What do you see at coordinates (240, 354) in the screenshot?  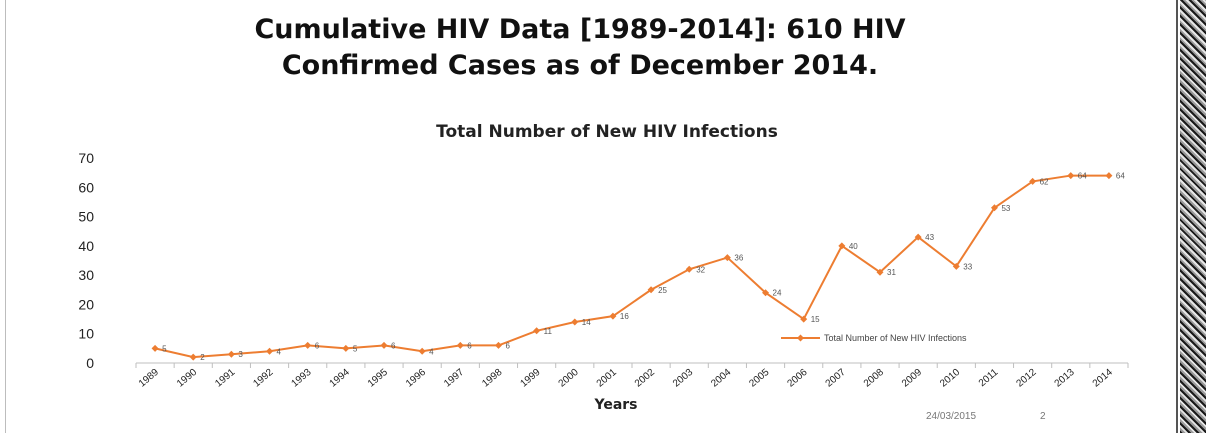 I see `data-label: 3` at bounding box center [240, 354].